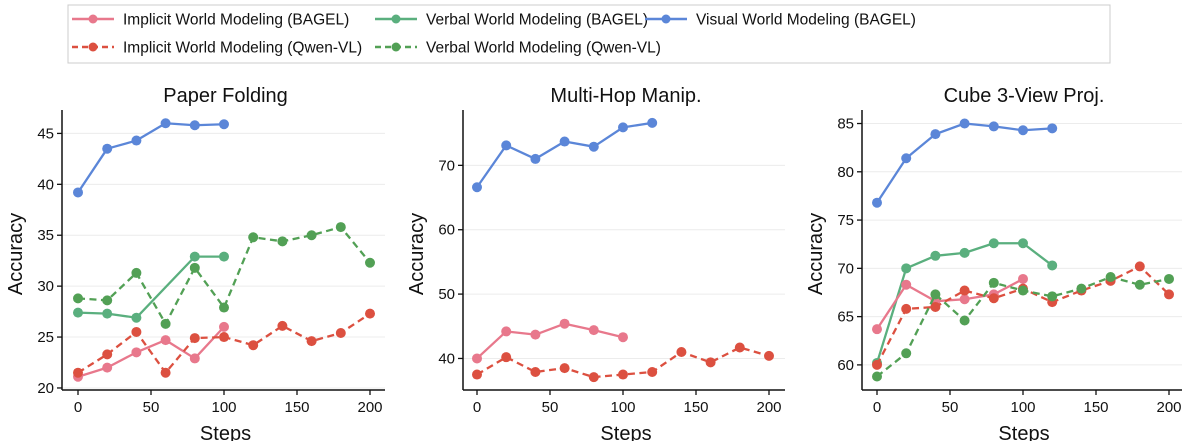 Image resolution: width=1182 pixels, height=446 pixels. I want to click on y-tick-label: 75, so click(845, 220).